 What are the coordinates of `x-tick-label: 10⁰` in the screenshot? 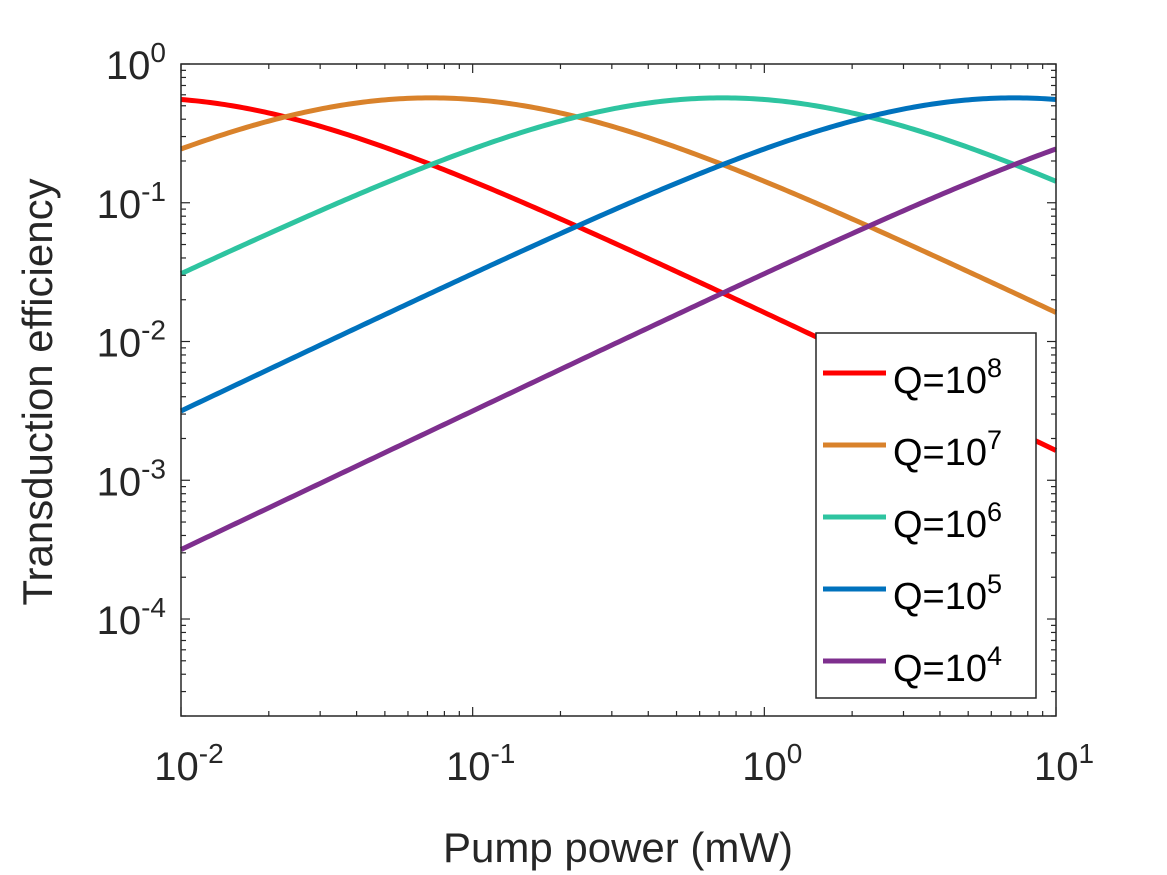 It's located at (772, 763).